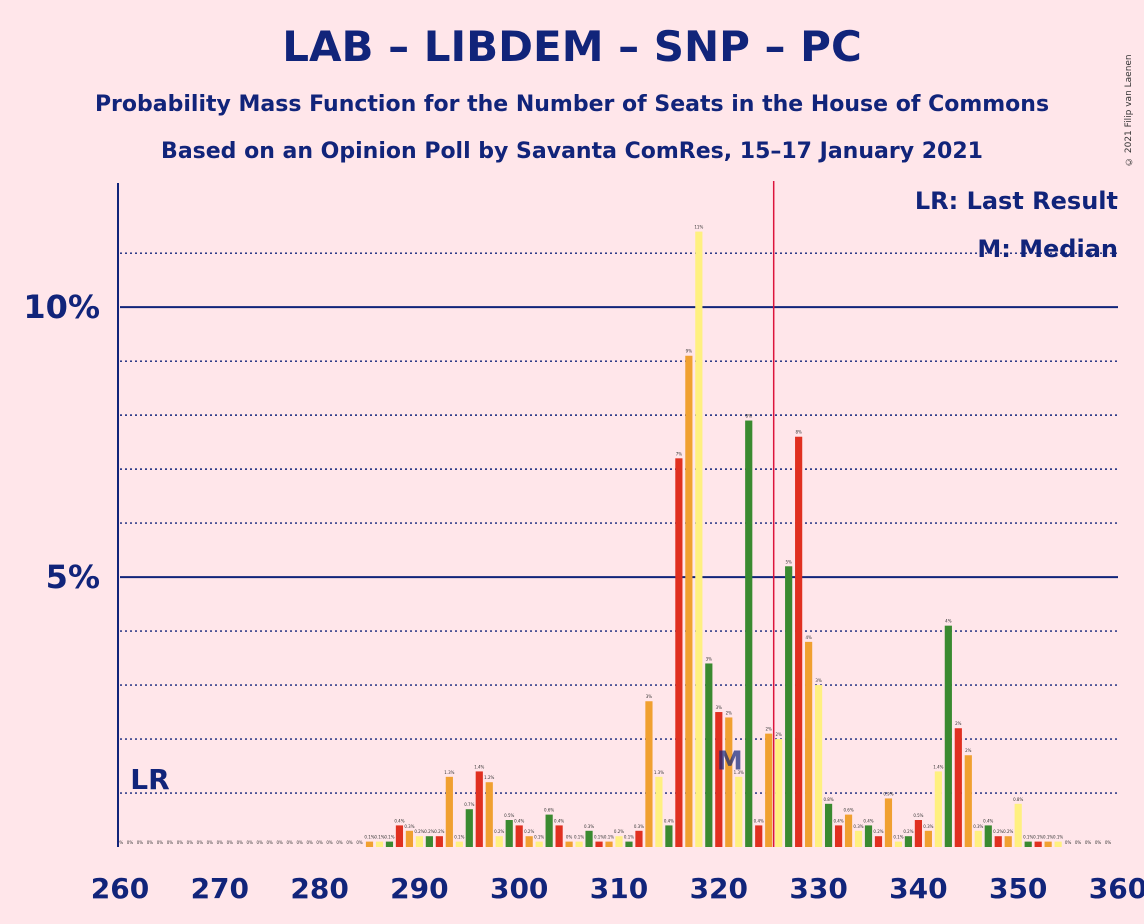 The width and height of the screenshot is (1144, 924). I want to click on bar-label-seat-334: 0.3%, so click(858, 826).